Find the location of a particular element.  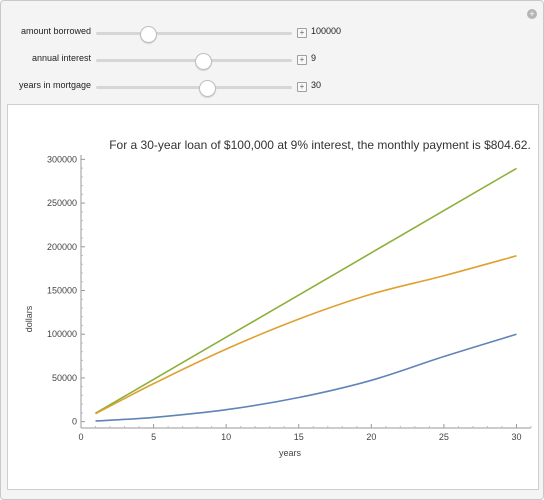

x-tick-label: 25 is located at coordinates (444, 437).